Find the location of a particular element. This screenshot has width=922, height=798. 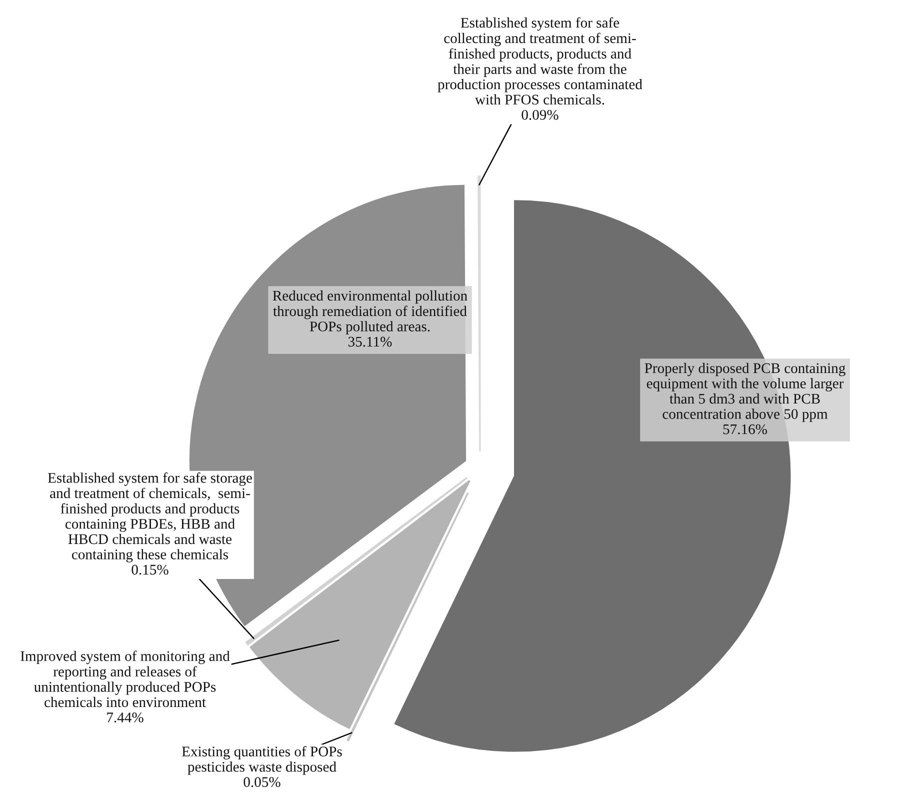

slice-label: Reduced environmental pollution through remediation of identified POPs polluted areas. is located at coordinates (370, 312).